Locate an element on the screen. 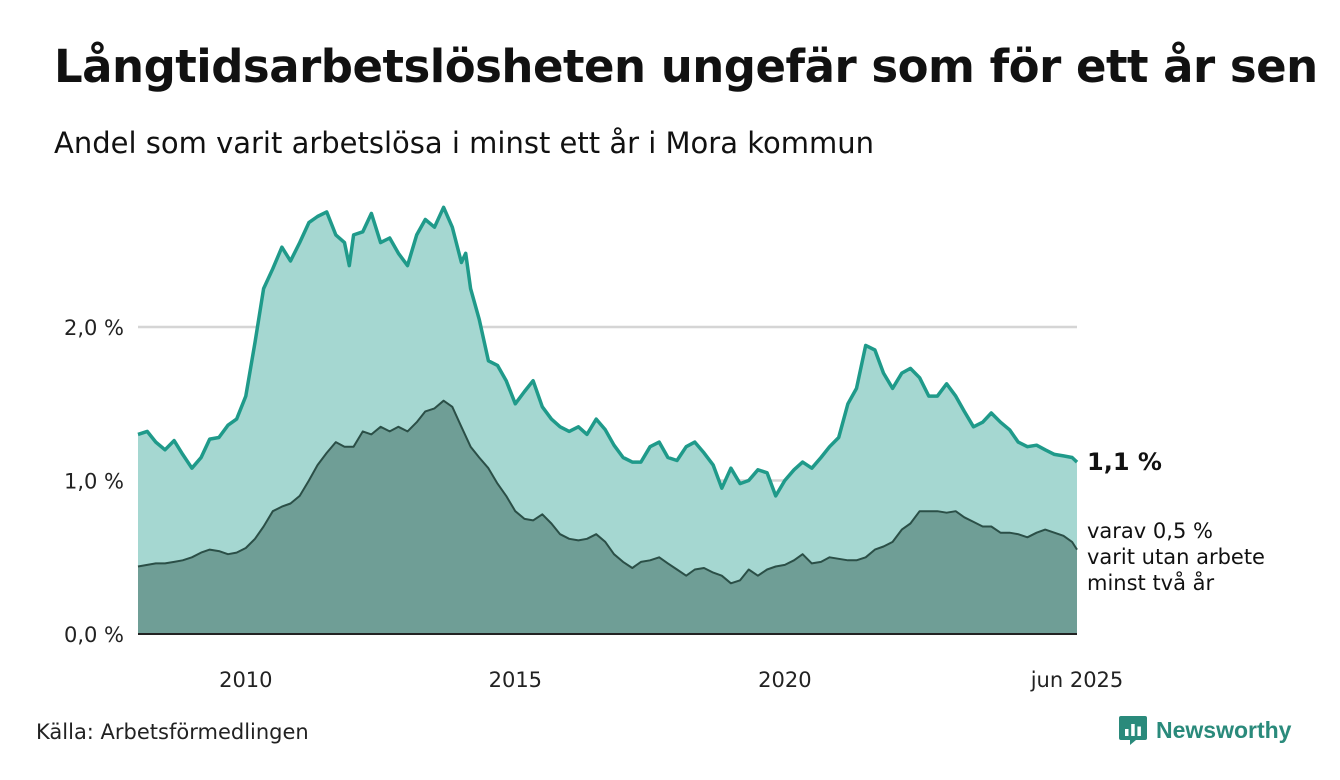 This screenshot has width=1340, height=780. total-end-label: 1,1 % is located at coordinates (1124, 462).